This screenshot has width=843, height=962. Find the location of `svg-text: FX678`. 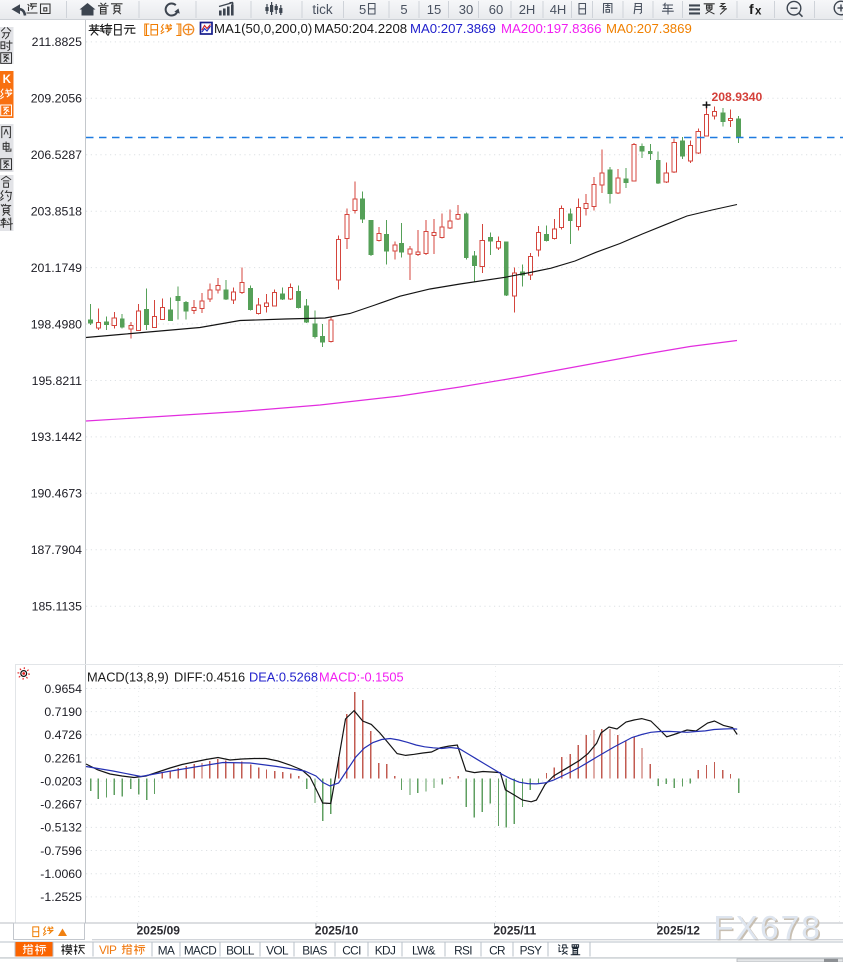

svg-text: FX678 is located at coordinates (767, 928).